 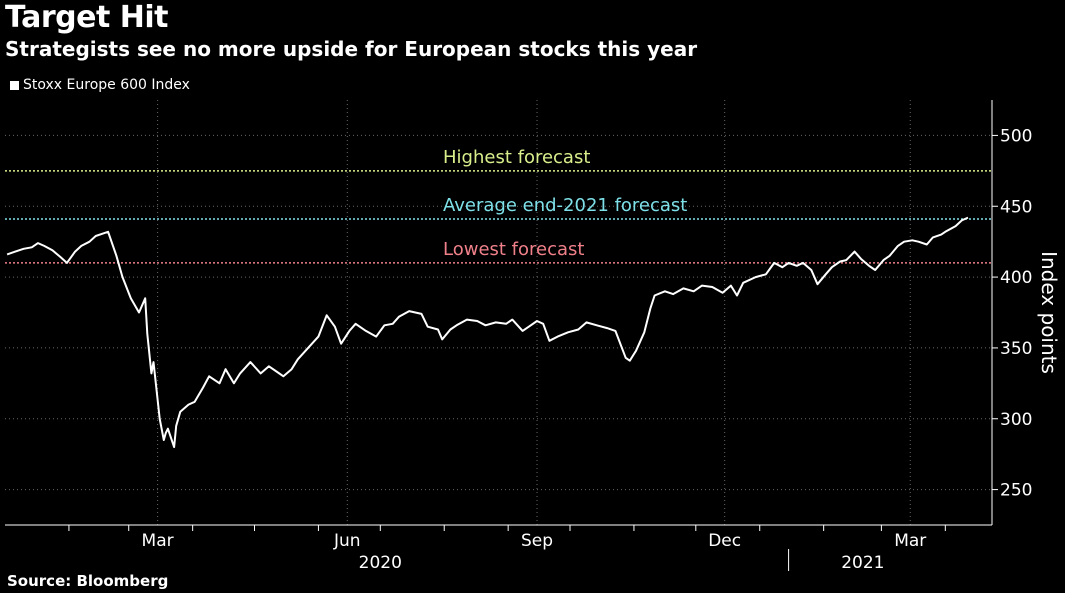 I want to click on x-year-label: 2020, so click(x=380, y=563).